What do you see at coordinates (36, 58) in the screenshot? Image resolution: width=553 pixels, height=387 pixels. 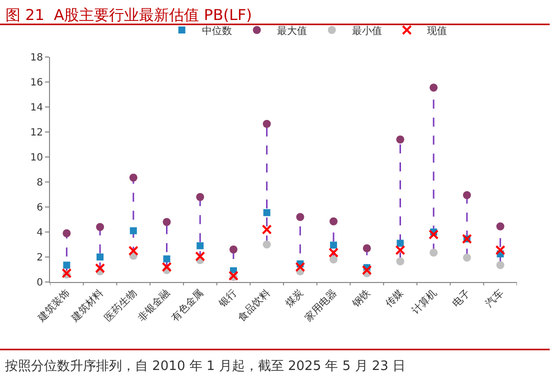 I see `y-tick-label: 18` at bounding box center [36, 58].